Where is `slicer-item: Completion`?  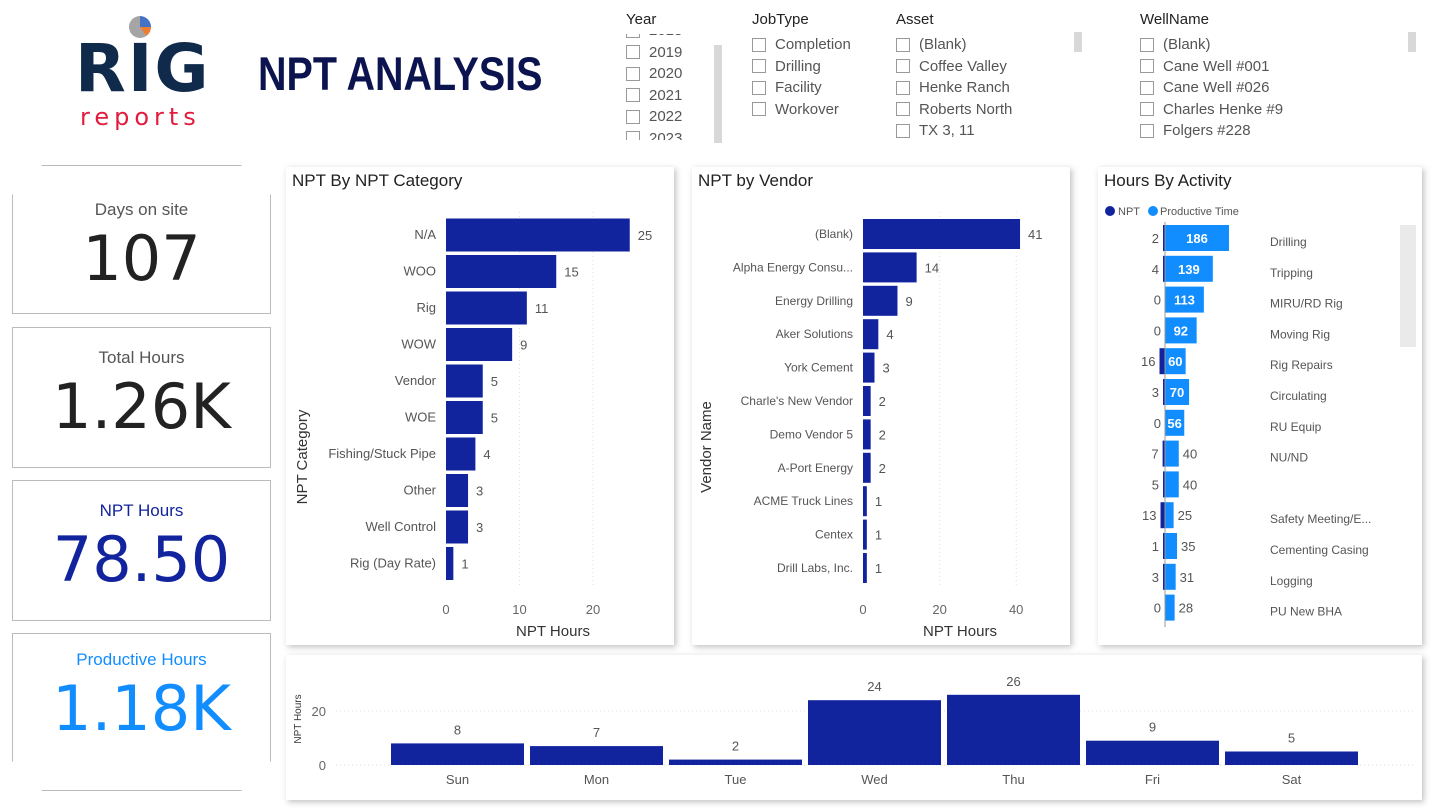 slicer-item: Completion is located at coordinates (801, 45).